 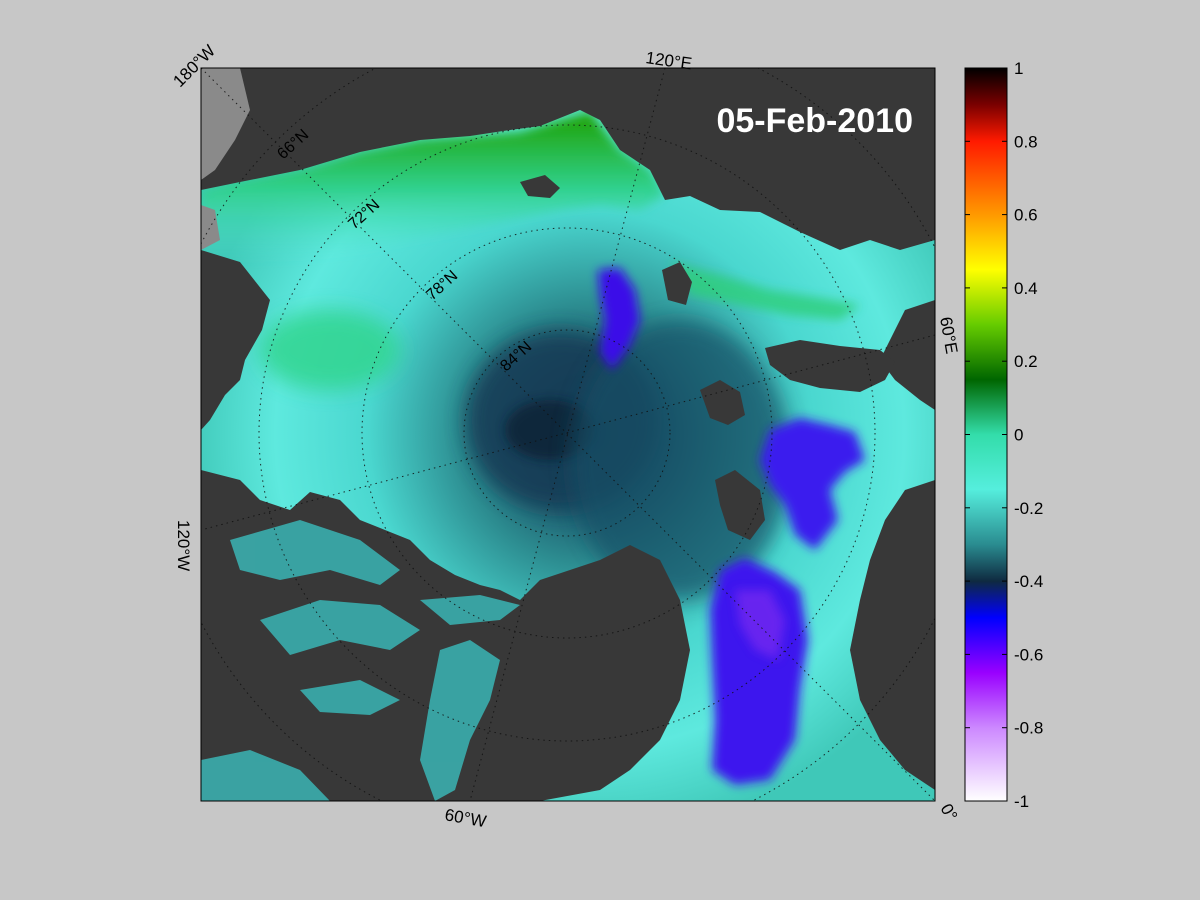 I want to click on land-svalbard, so click(x=740, y=505).